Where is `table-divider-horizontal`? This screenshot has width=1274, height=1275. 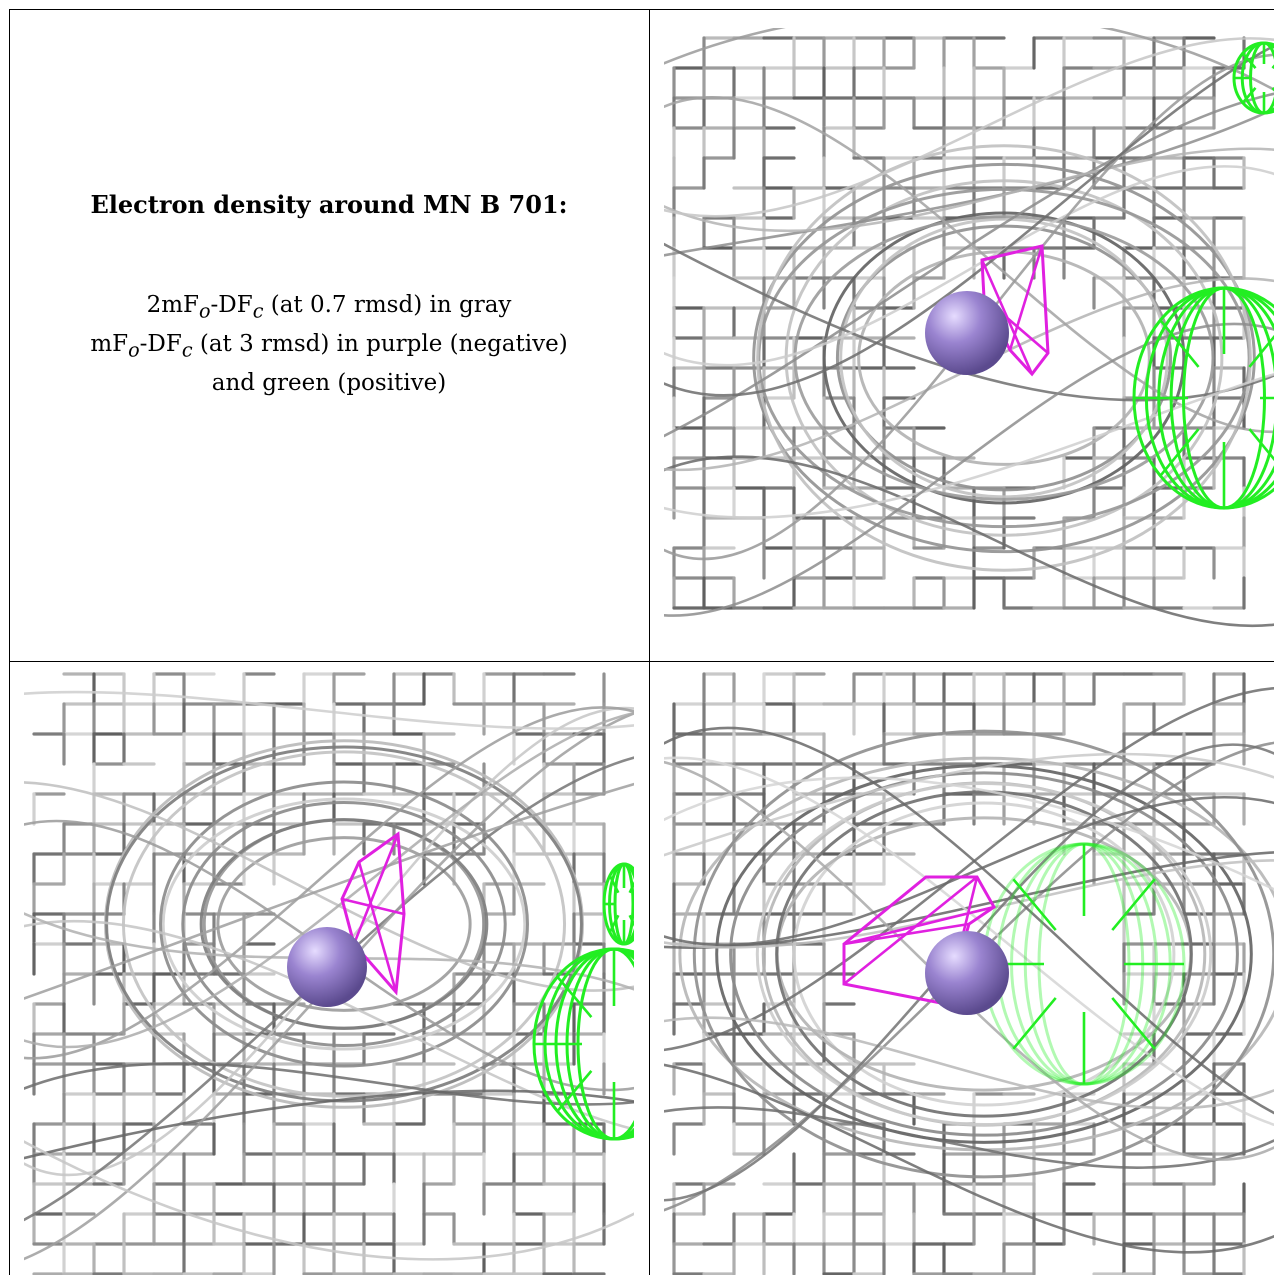 table-divider-horizontal is located at coordinates (641, 661).